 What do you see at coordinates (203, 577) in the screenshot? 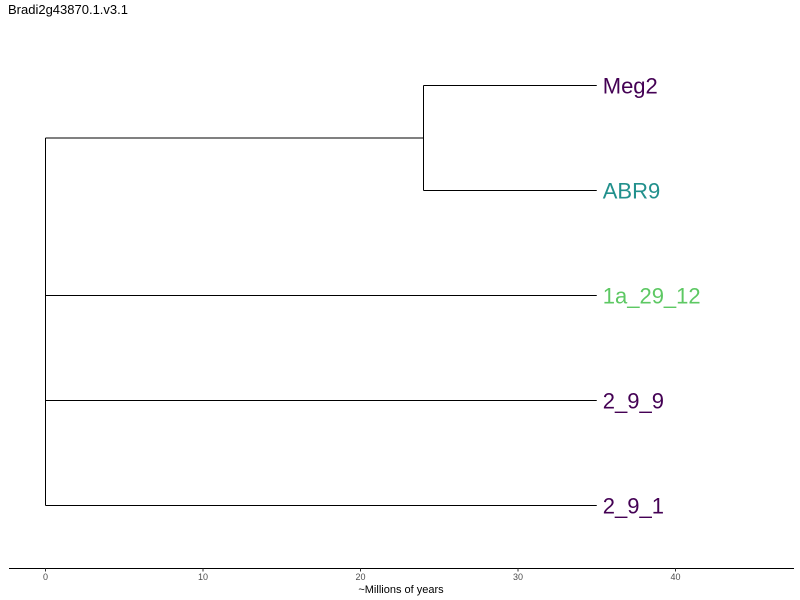
I see `tick-label-10: 10` at bounding box center [203, 577].